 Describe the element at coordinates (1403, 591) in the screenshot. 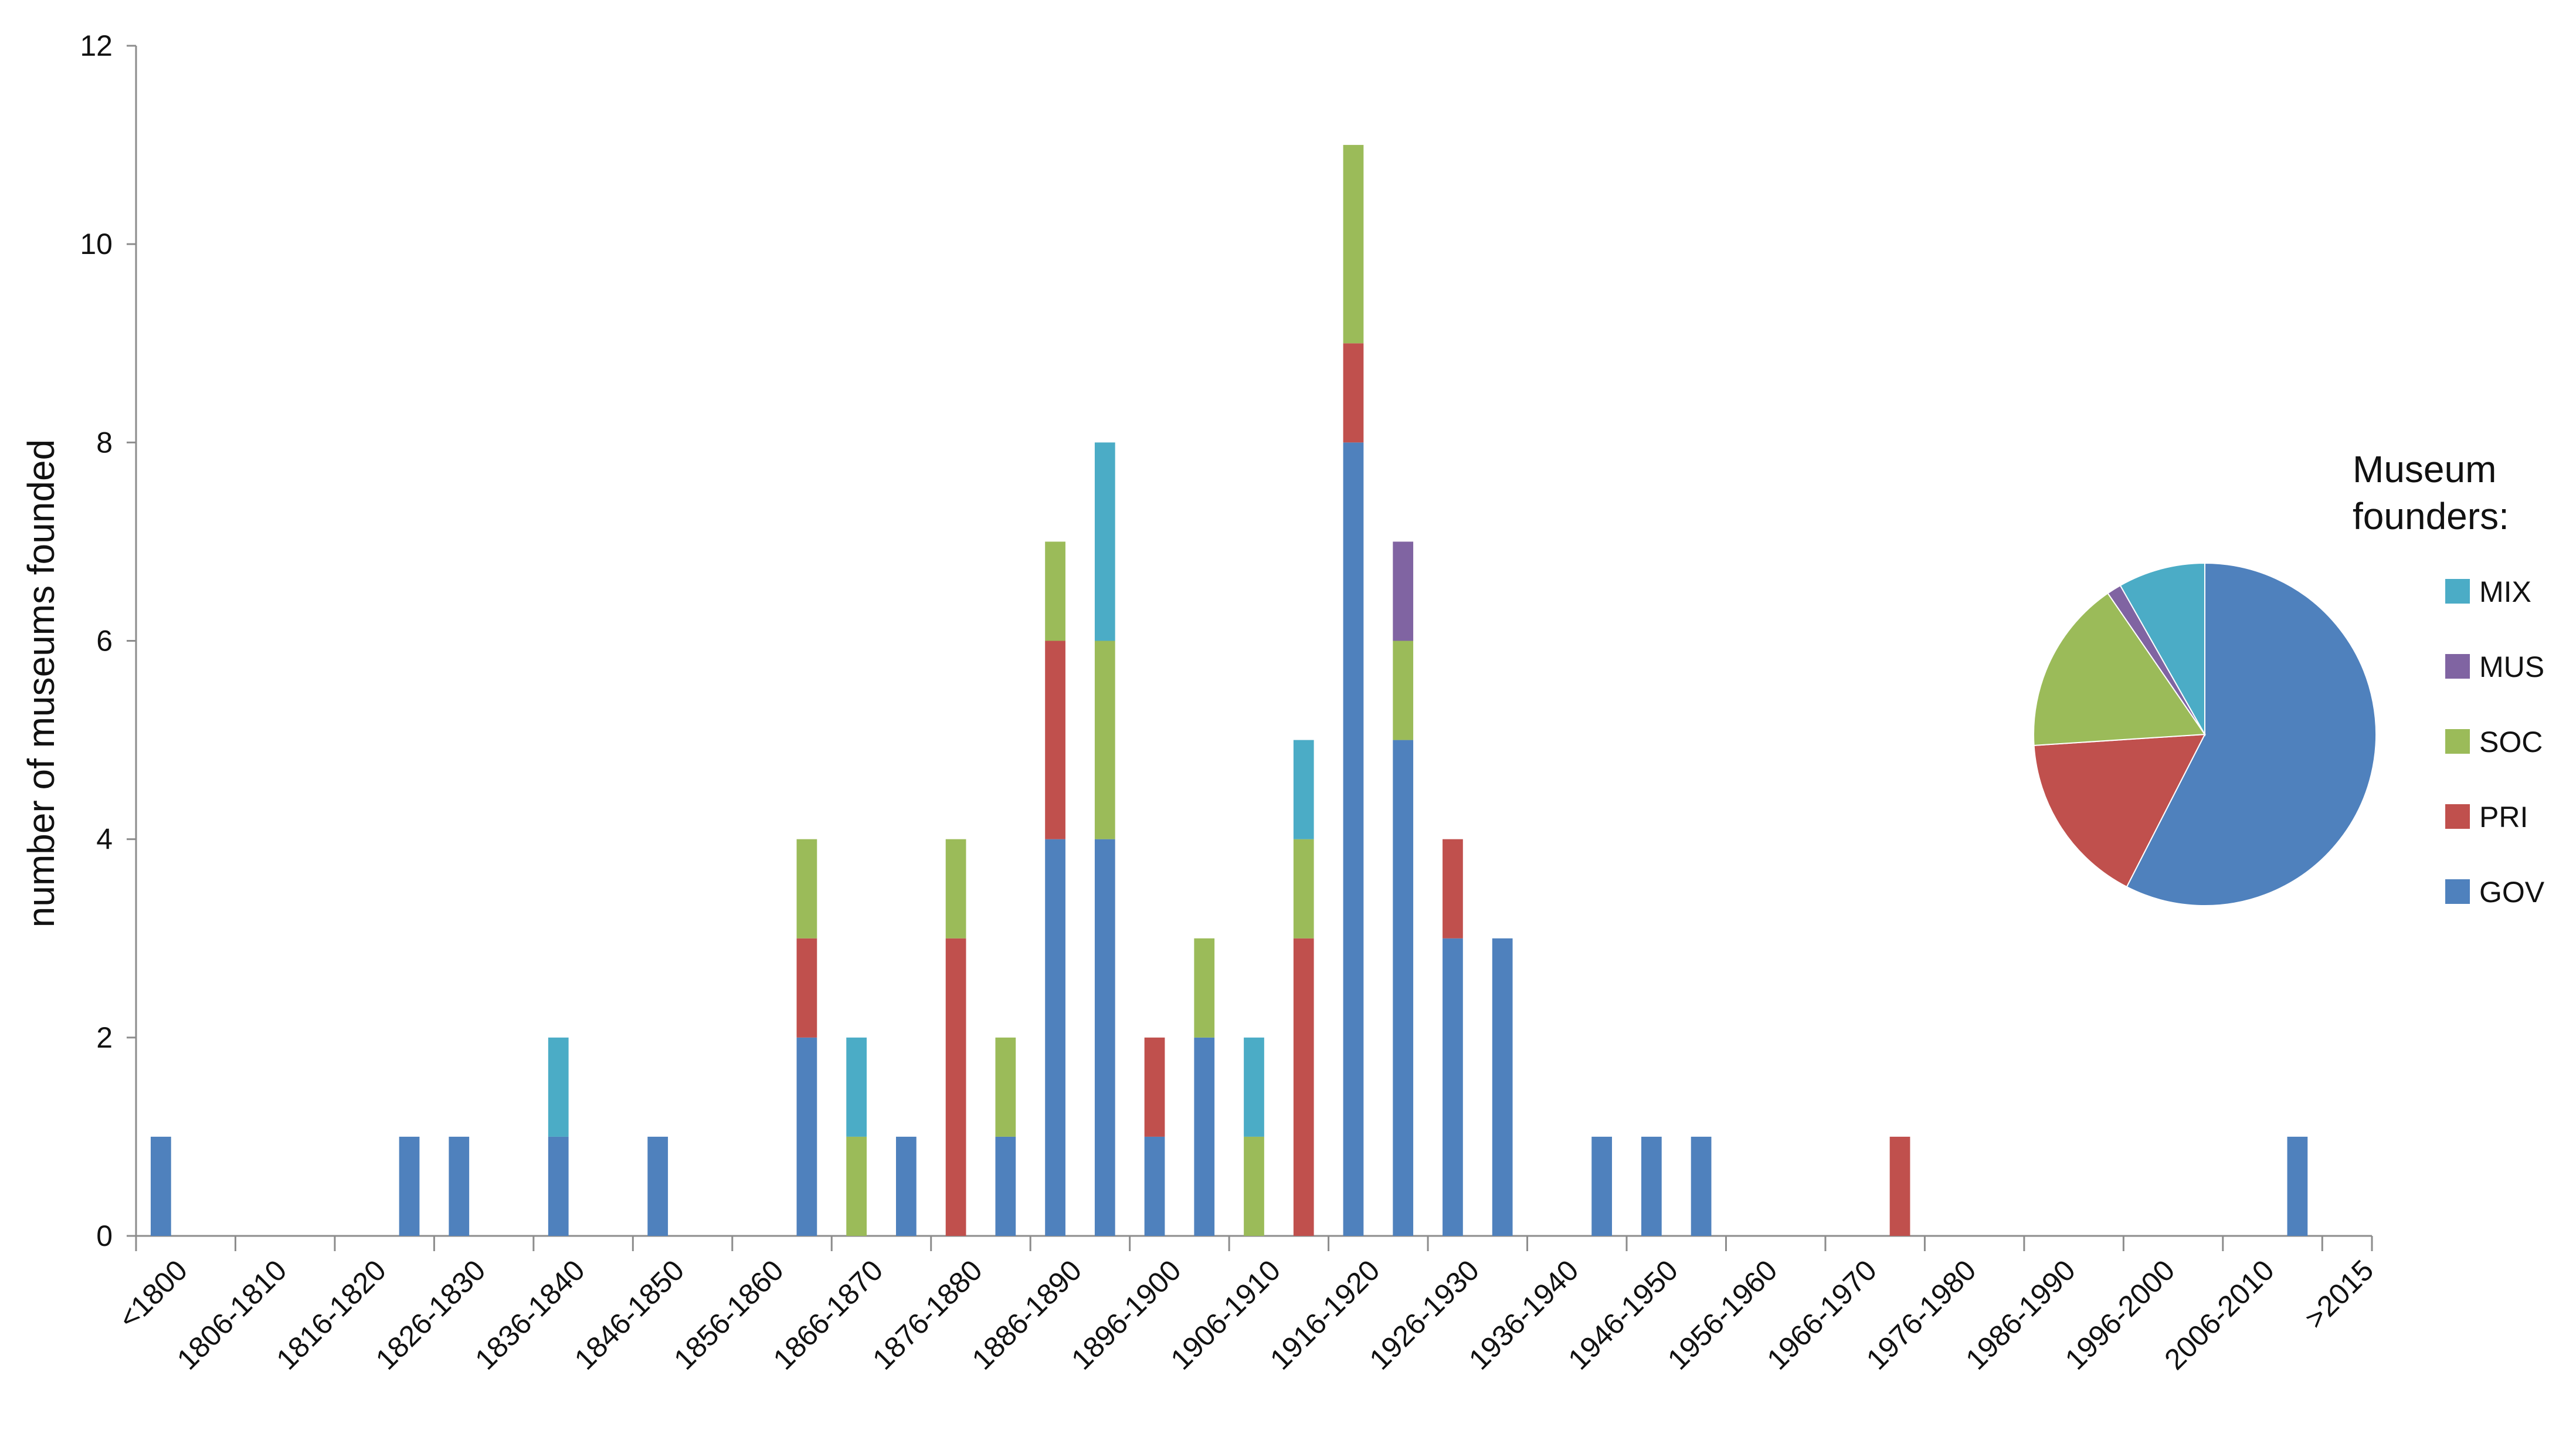

I see `bar-segment-mus` at that location.